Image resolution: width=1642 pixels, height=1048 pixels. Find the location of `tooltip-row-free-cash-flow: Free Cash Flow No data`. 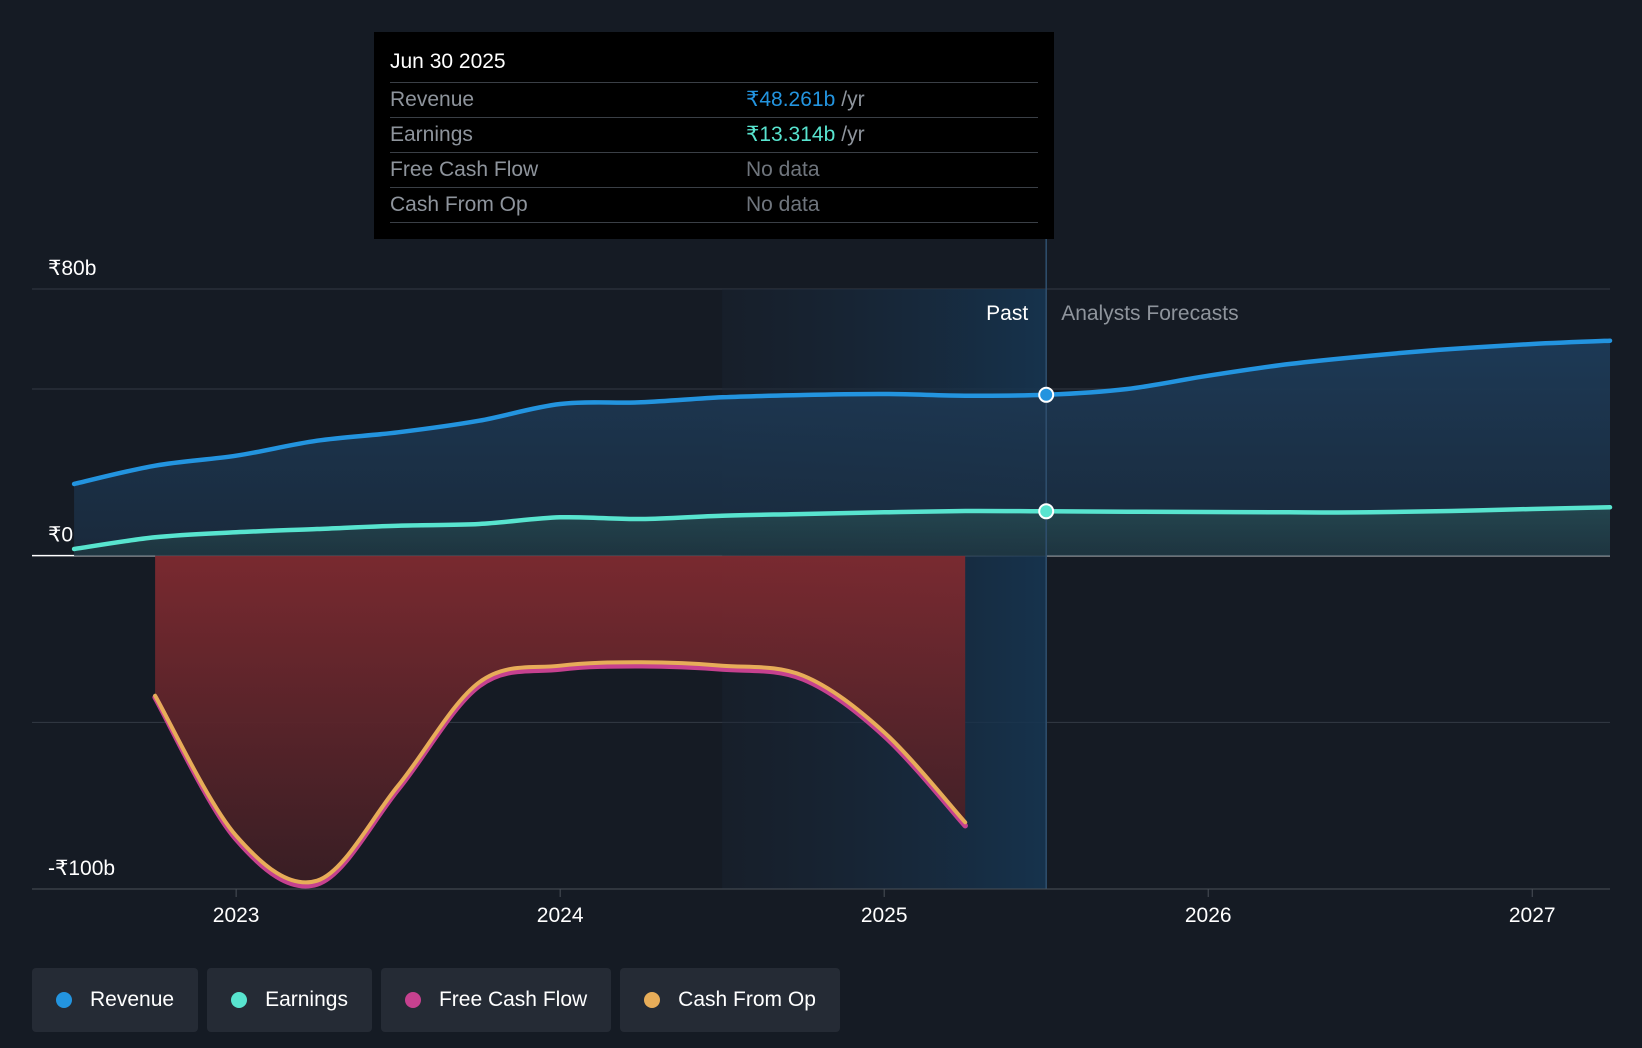

tooltip-row-free-cash-flow: Free Cash Flow No data is located at coordinates (714, 170).